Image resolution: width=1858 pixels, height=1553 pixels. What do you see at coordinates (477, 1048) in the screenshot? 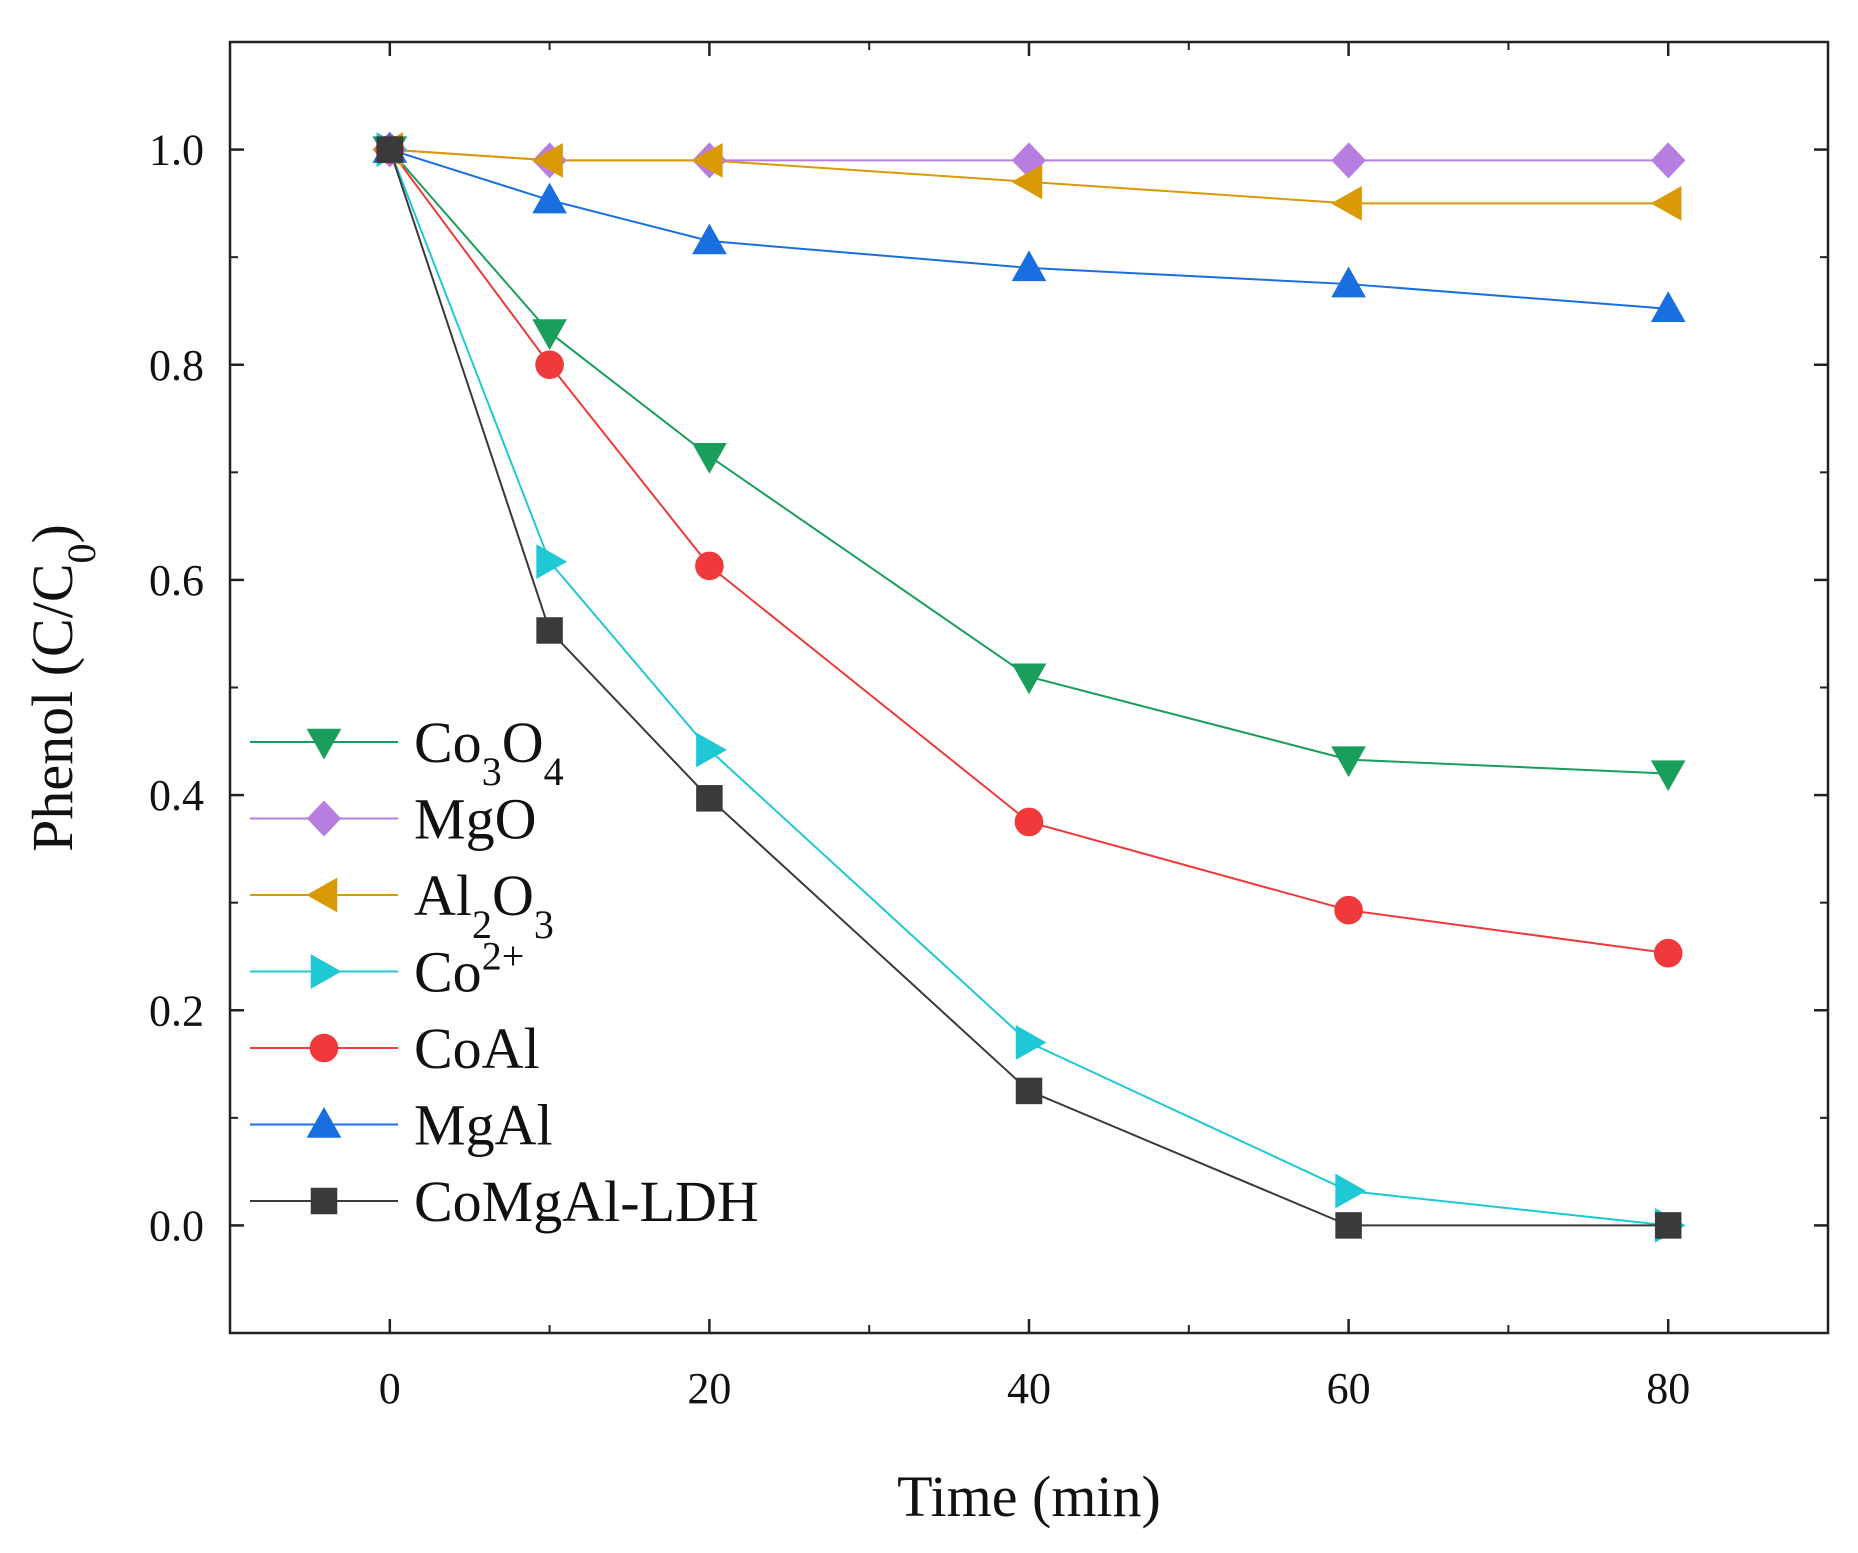
I see `legend-label: CoAl` at bounding box center [477, 1048].